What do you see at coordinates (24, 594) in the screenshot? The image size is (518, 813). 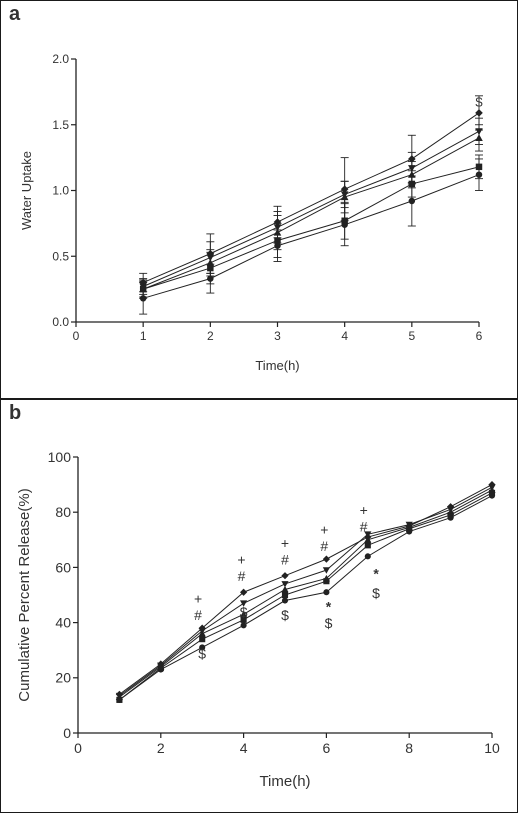 I see `y-axis-label: Cumulative Percent Release(%)` at bounding box center [24, 594].